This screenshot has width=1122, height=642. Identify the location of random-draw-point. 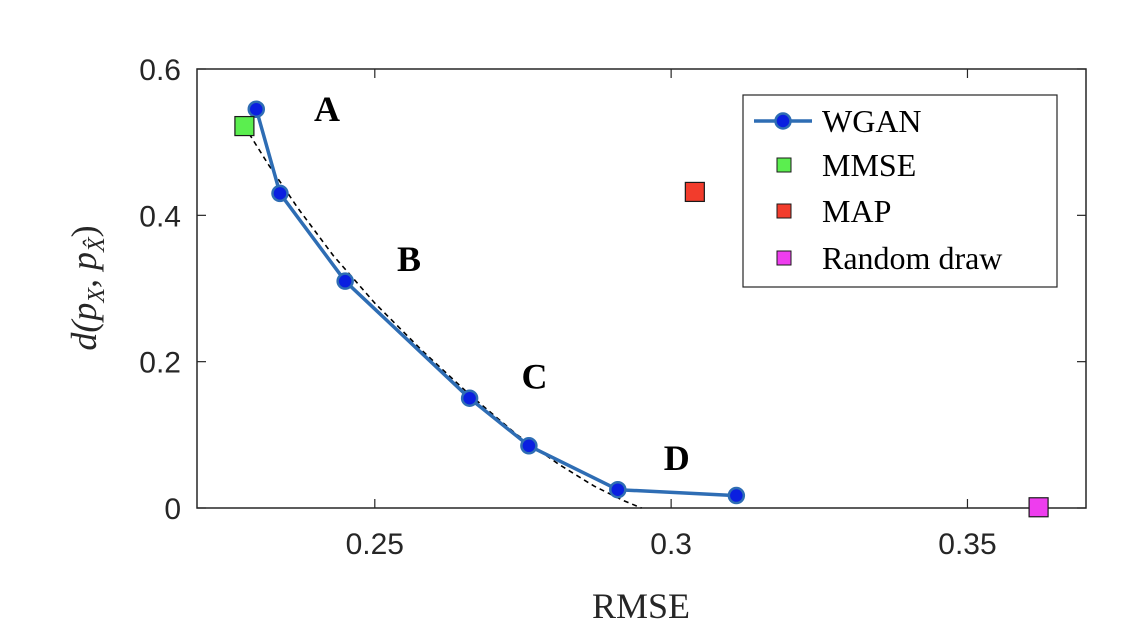
(1038, 507).